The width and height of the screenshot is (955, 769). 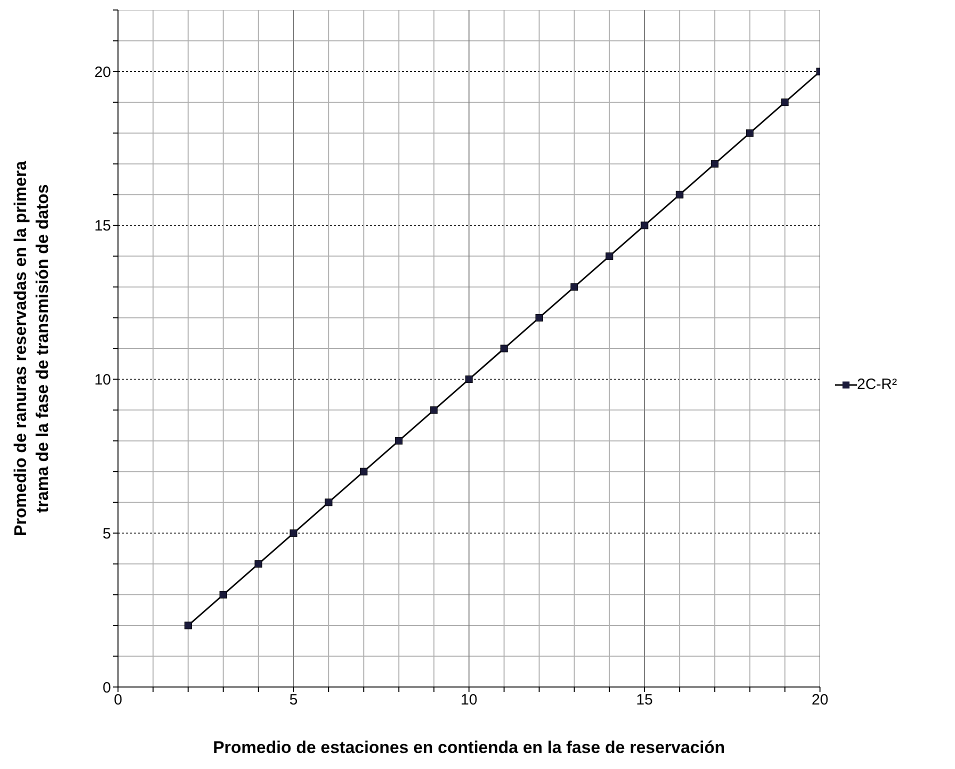 What do you see at coordinates (106, 533) in the screenshot?
I see `y-tick-label: 5` at bounding box center [106, 533].